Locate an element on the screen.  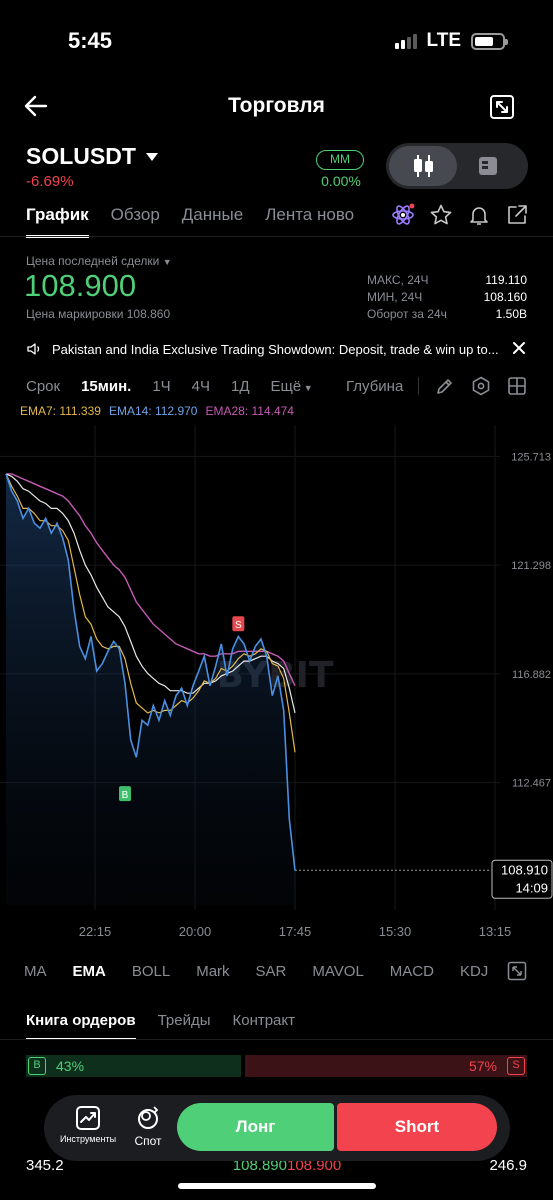
interval-15m: 15мин. is located at coordinates (106, 386).